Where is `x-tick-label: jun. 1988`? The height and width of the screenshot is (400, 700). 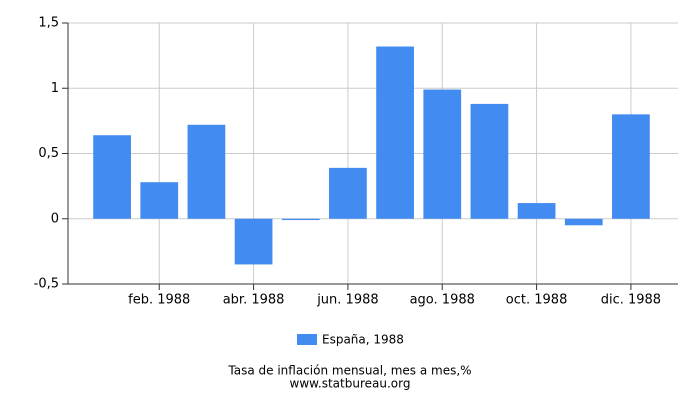
x-tick-label: jun. 1988 is located at coordinates (347, 300).